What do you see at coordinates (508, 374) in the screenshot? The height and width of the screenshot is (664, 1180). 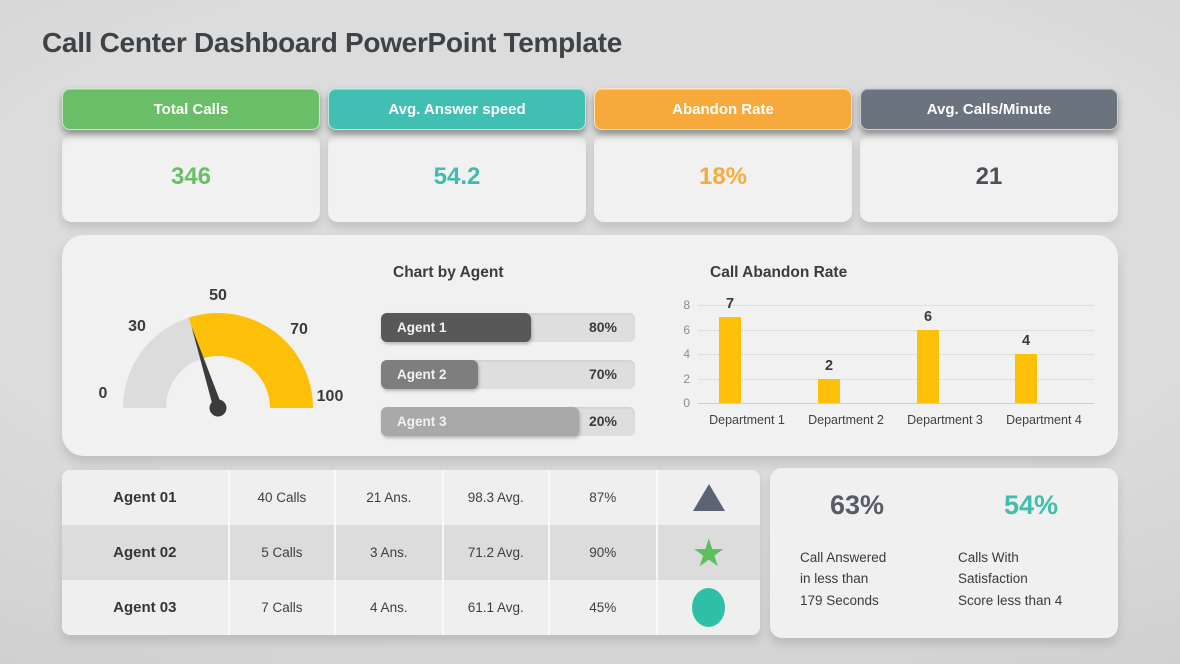 I see `agent-bar-row: Agent 2 70%` at bounding box center [508, 374].